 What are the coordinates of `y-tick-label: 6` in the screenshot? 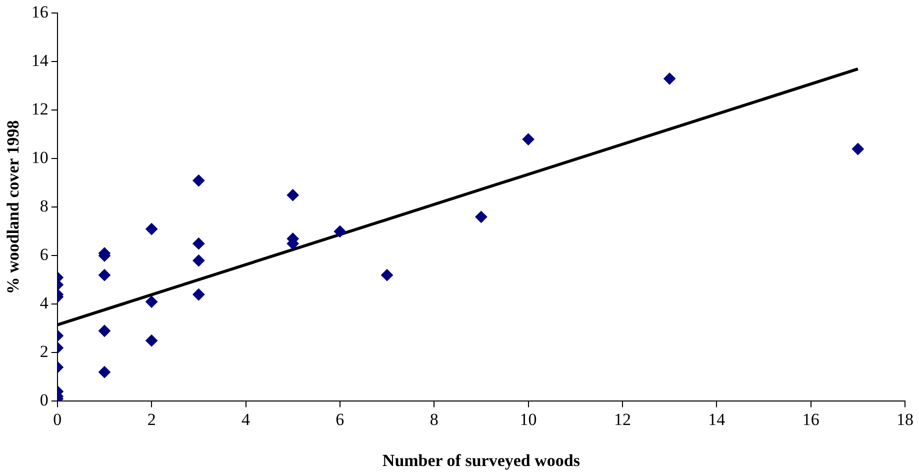 It's located at (44, 254).